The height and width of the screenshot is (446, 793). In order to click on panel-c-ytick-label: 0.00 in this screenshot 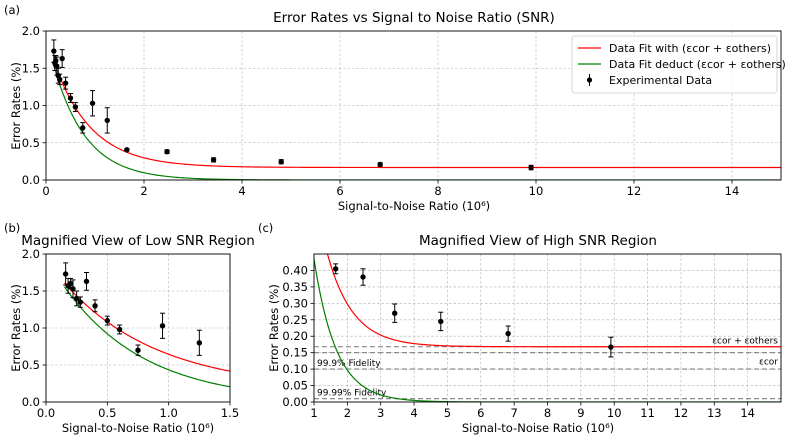, I will do `click(295, 402)`.